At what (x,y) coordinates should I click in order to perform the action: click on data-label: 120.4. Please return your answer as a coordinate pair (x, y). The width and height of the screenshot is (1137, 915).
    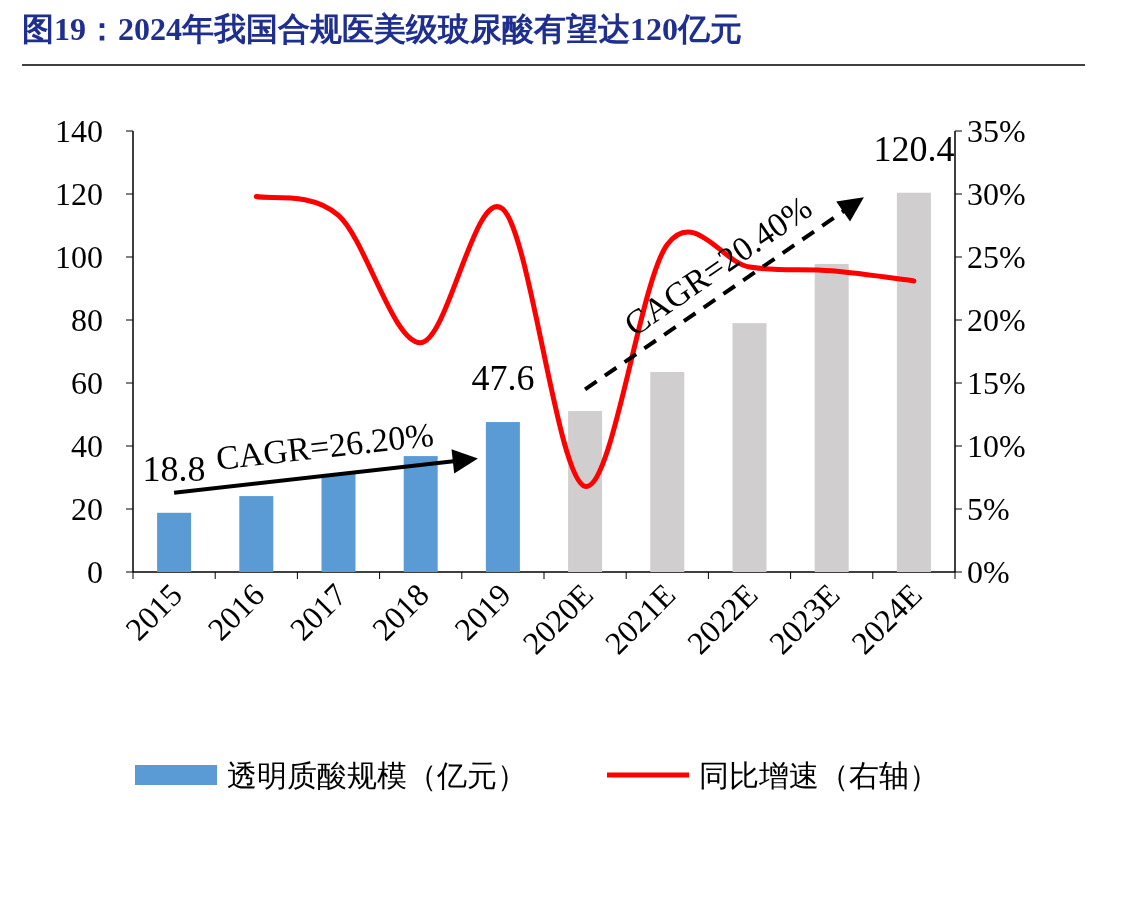
    Looking at the image, I should click on (914, 148).